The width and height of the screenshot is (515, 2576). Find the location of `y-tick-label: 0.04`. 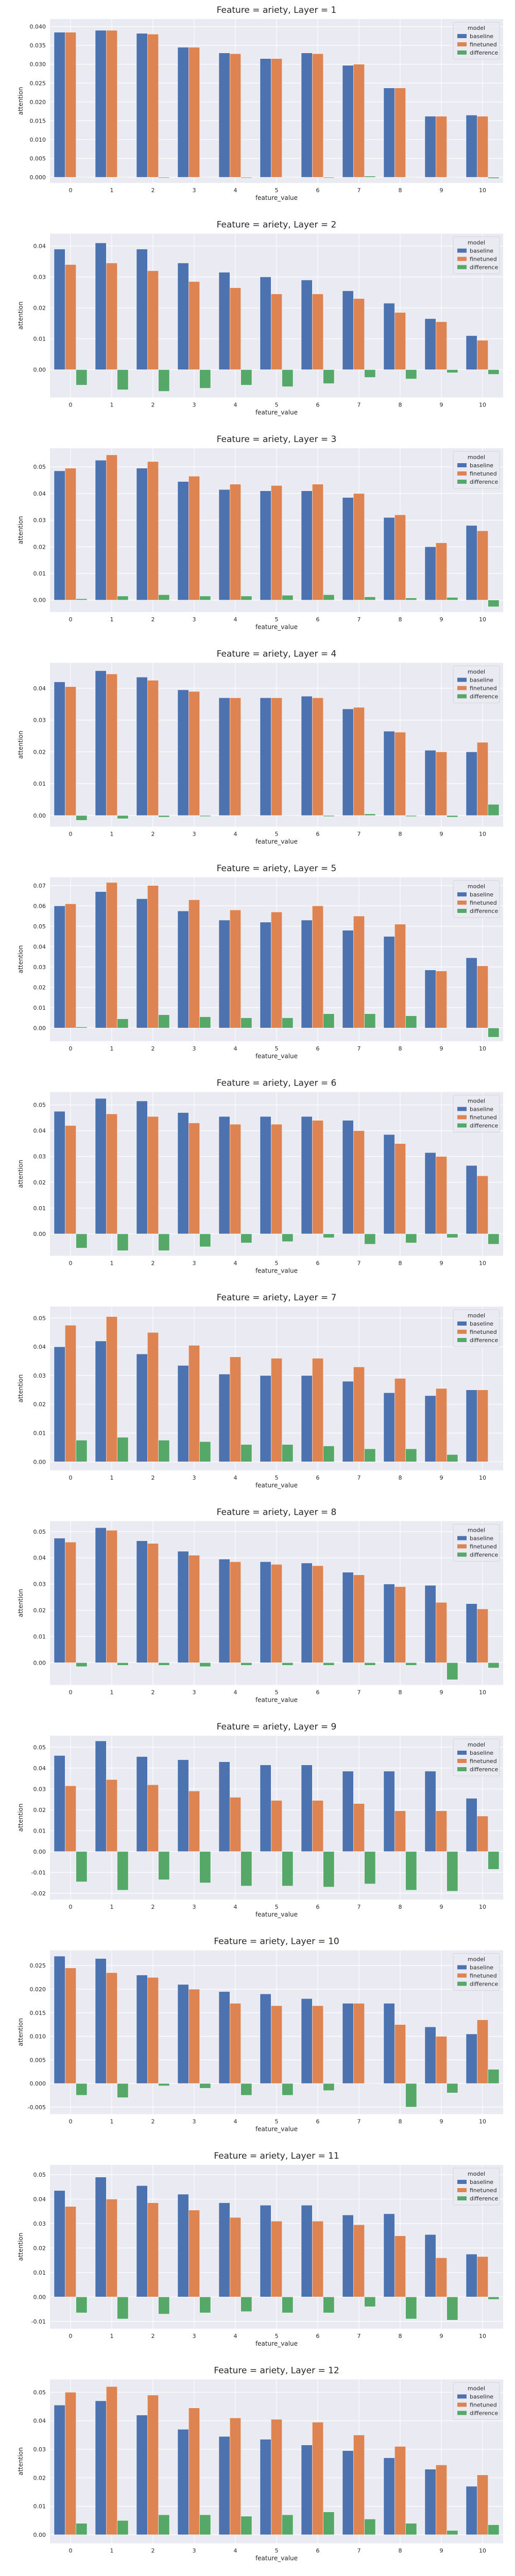

y-tick-label: 0.04 is located at coordinates (39, 688).